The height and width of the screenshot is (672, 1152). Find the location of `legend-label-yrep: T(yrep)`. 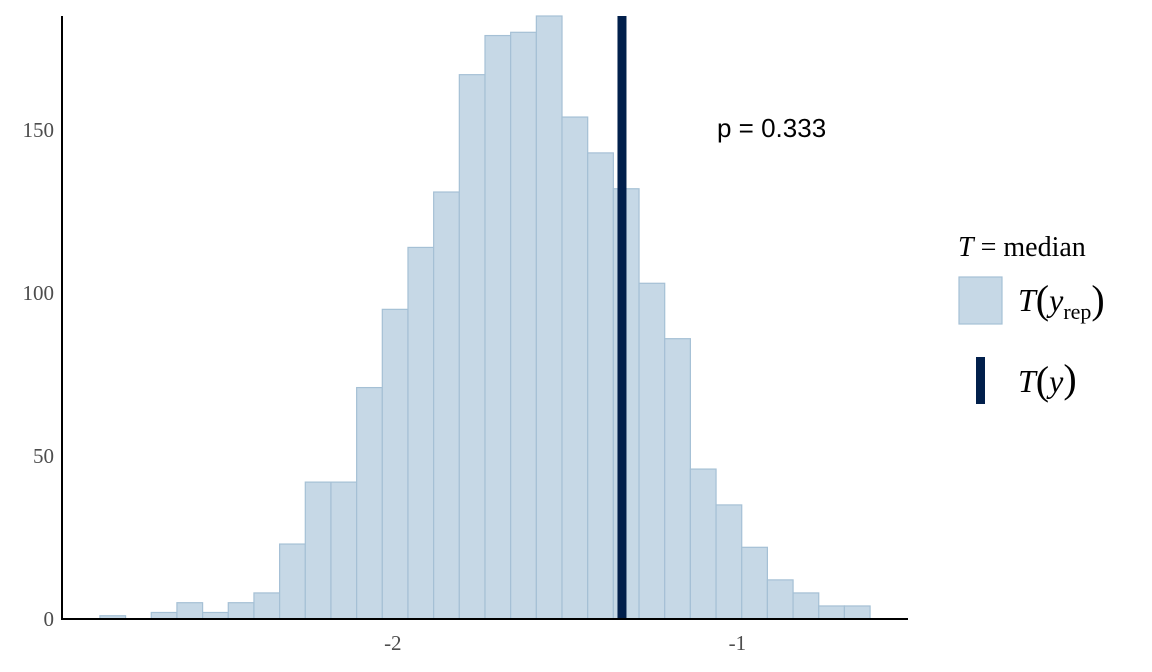

legend-label-yrep: T(yrep) is located at coordinates (1061, 300).